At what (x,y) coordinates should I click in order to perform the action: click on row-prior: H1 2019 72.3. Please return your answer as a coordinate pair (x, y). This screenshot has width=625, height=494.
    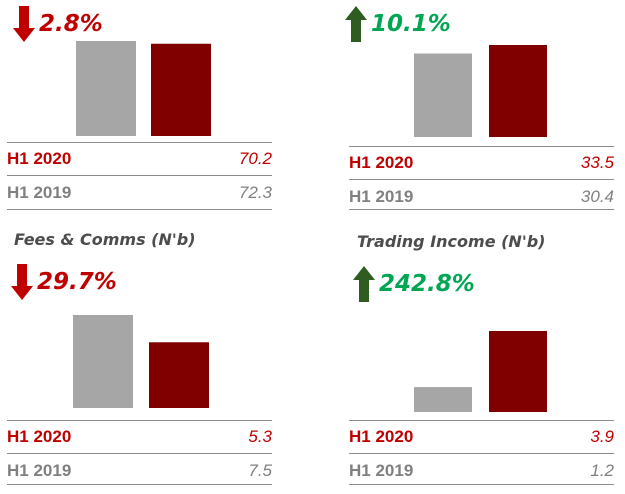
    Looking at the image, I should click on (139, 193).